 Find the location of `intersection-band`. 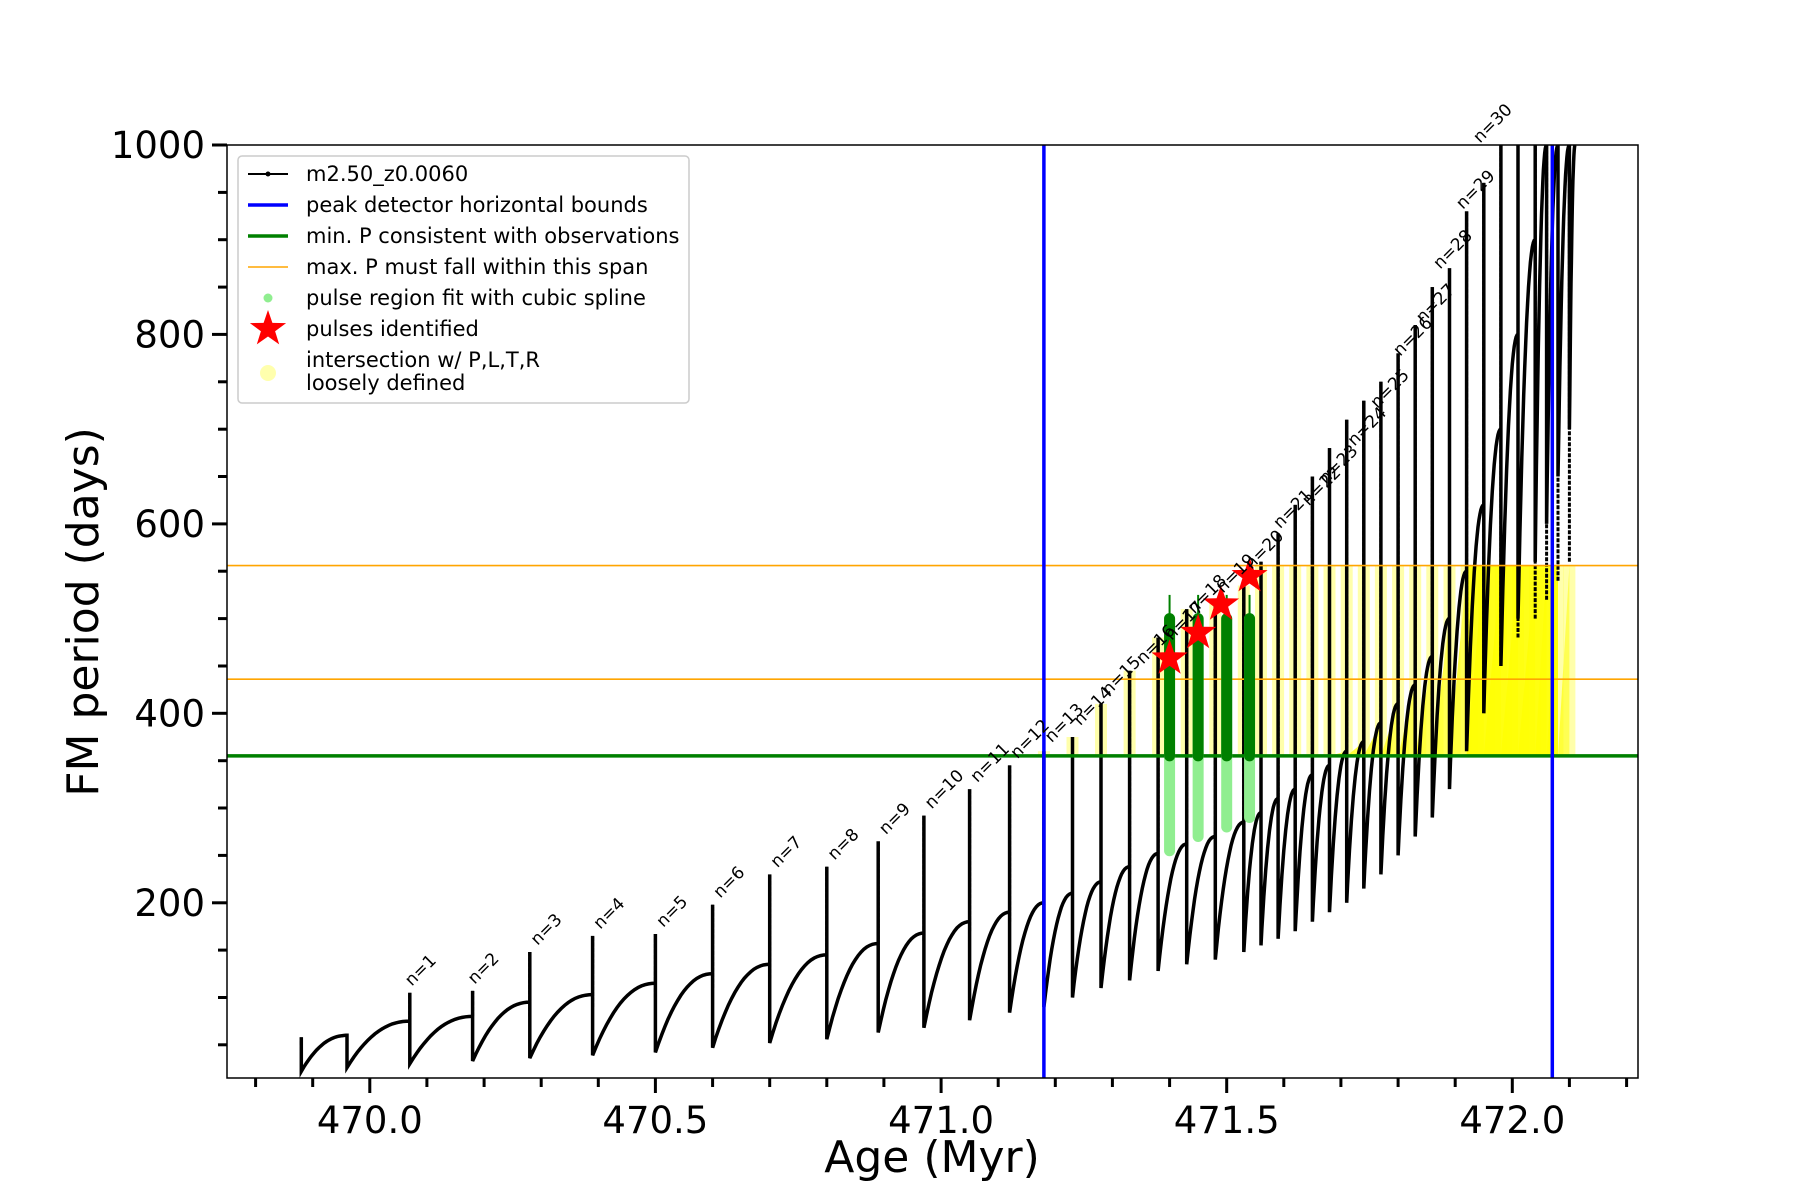

intersection-band is located at coordinates (1569, 660).